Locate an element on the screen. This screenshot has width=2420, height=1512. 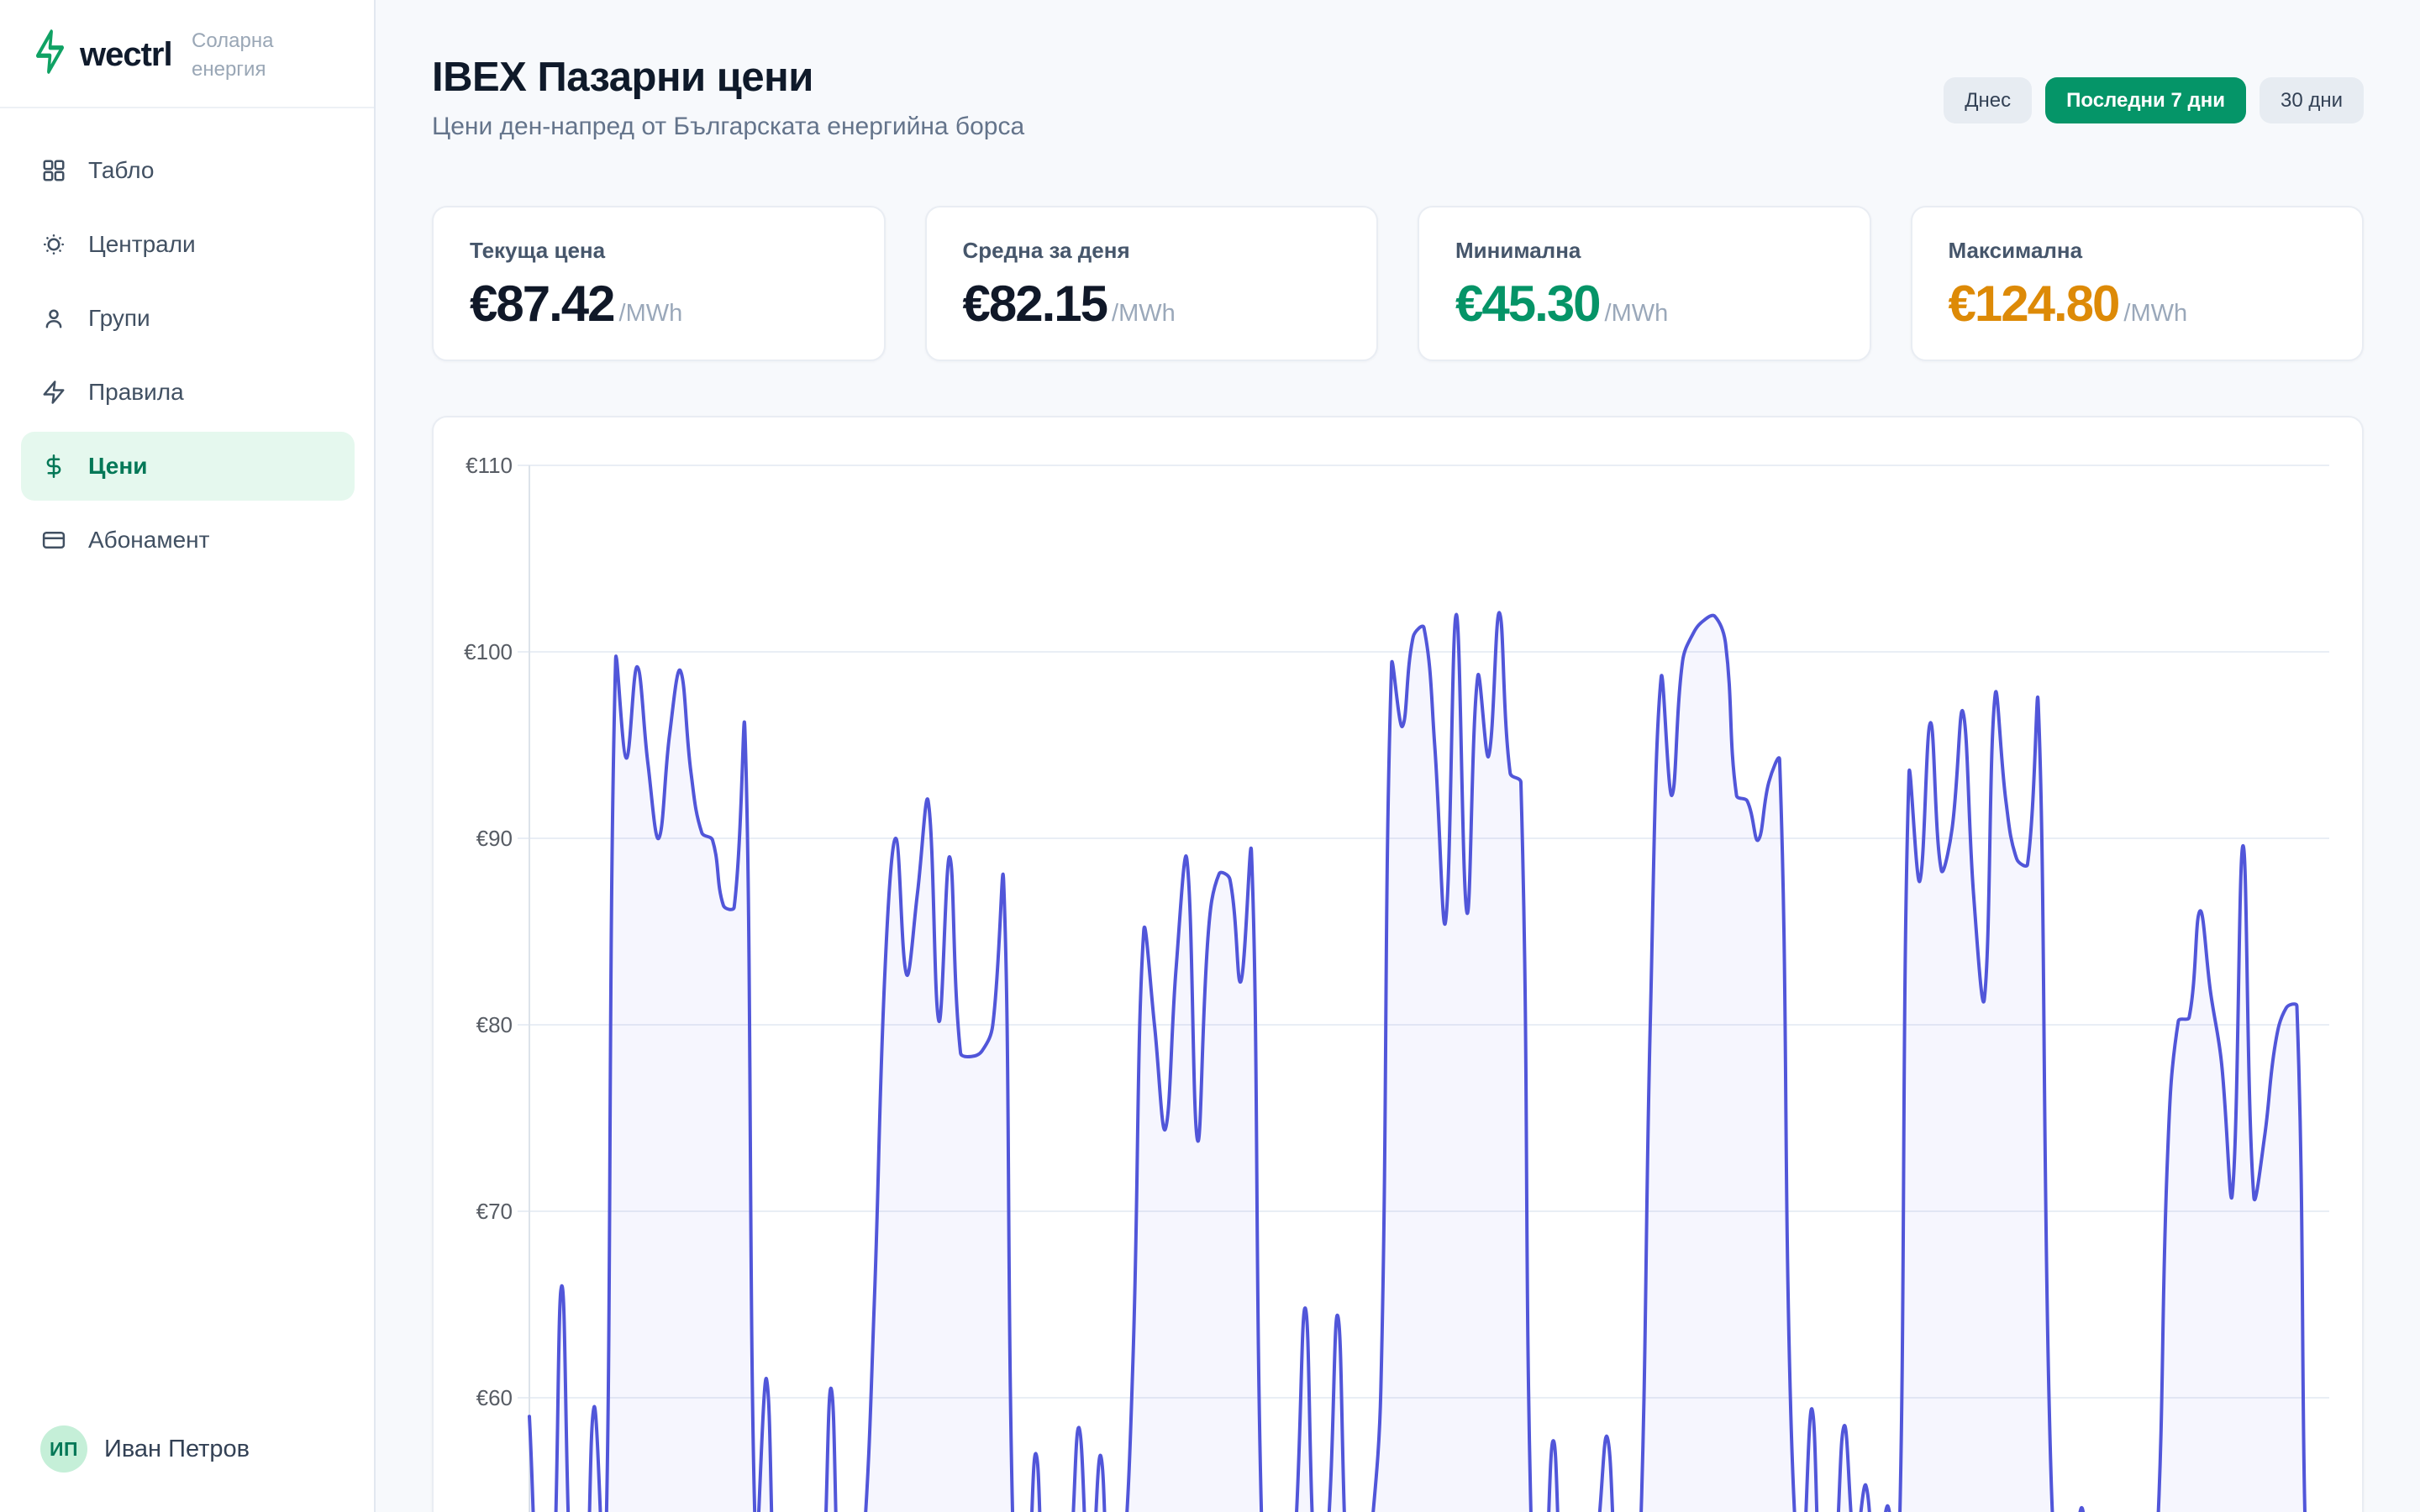
svg-text: €70 is located at coordinates (495, 1211).